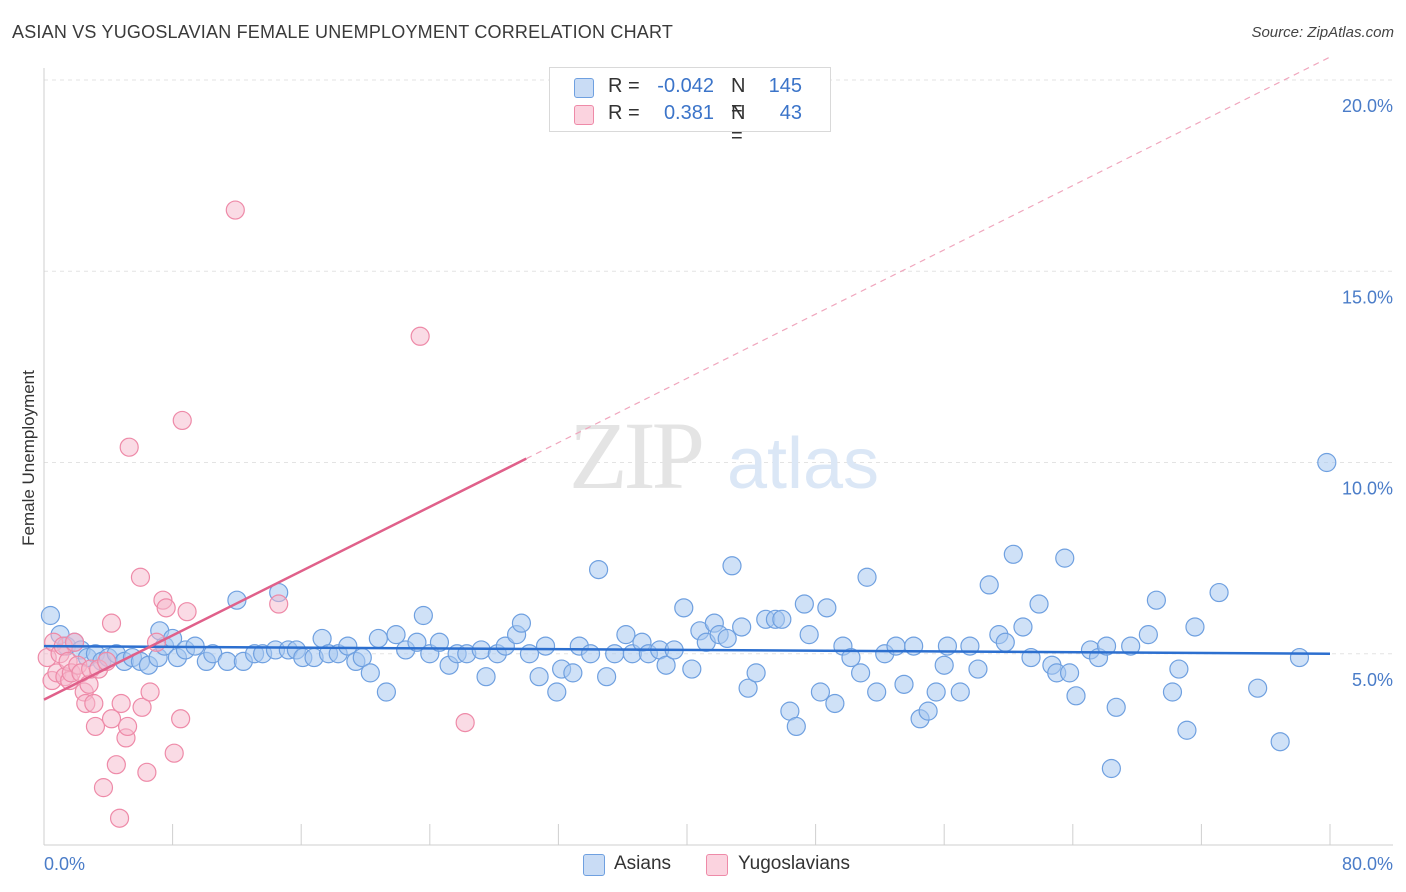 Image resolution: width=1406 pixels, height=892 pixels. What do you see at coordinates (643, 863) in the screenshot?
I see `legend-bottom-label-asians: Asians` at bounding box center [643, 863].